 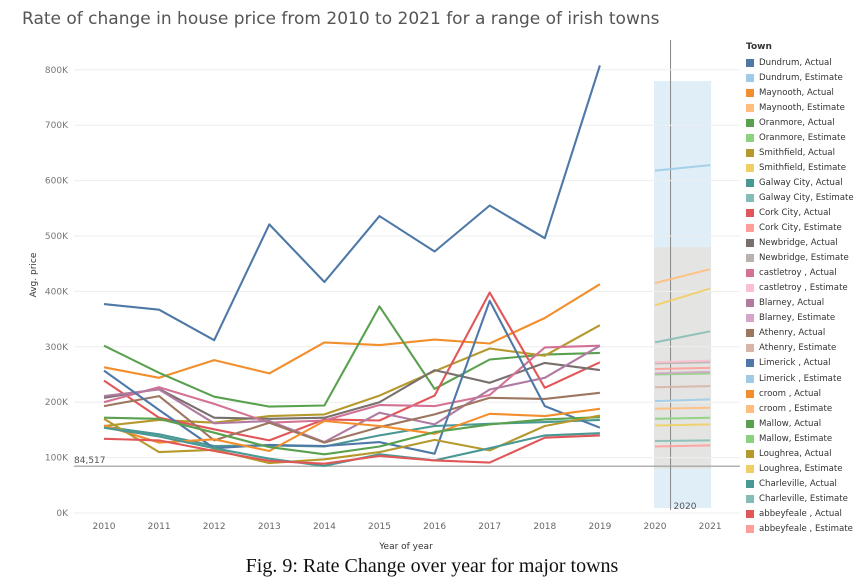 I want to click on legend-label: Limerick , Estimate, so click(x=800, y=378).